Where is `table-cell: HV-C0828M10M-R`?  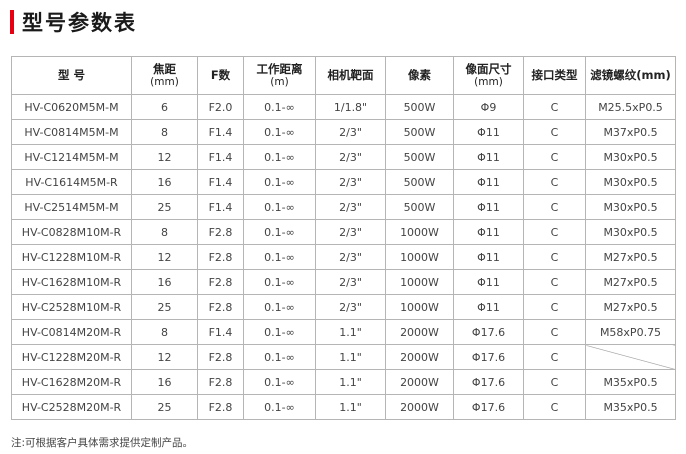
table-cell: HV-C0828M10M-R is located at coordinates (71, 232).